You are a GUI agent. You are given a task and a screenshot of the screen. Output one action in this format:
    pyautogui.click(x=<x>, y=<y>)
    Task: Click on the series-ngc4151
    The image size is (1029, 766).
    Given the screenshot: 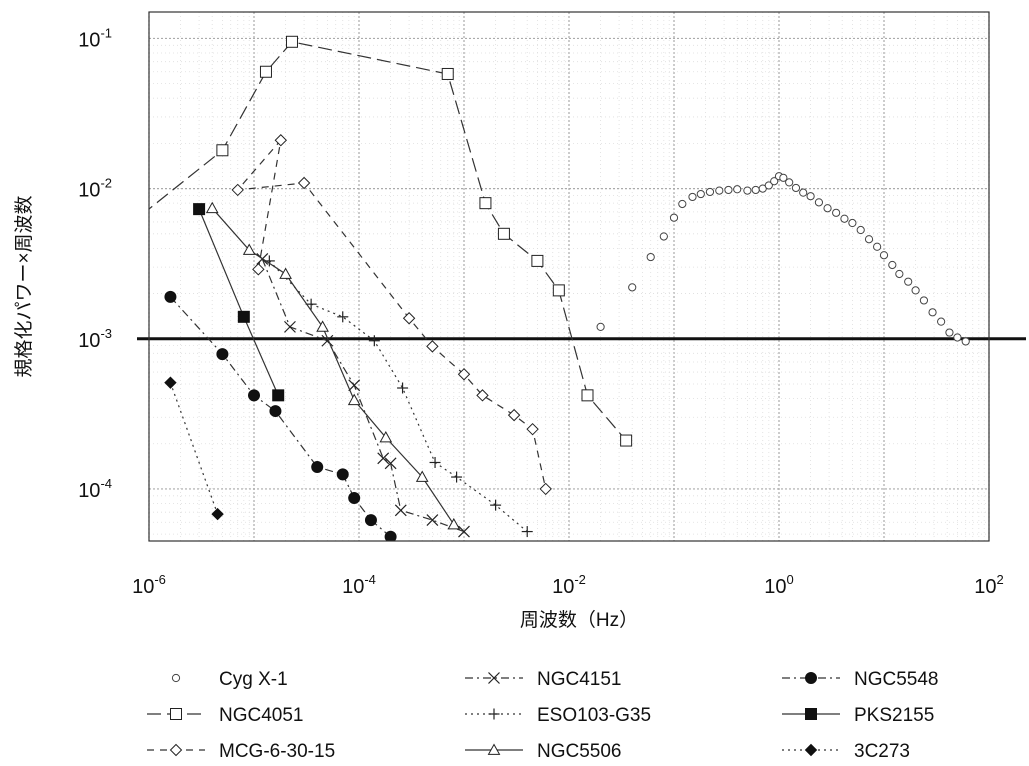 What is the action you would take?
    pyautogui.click(x=363, y=395)
    